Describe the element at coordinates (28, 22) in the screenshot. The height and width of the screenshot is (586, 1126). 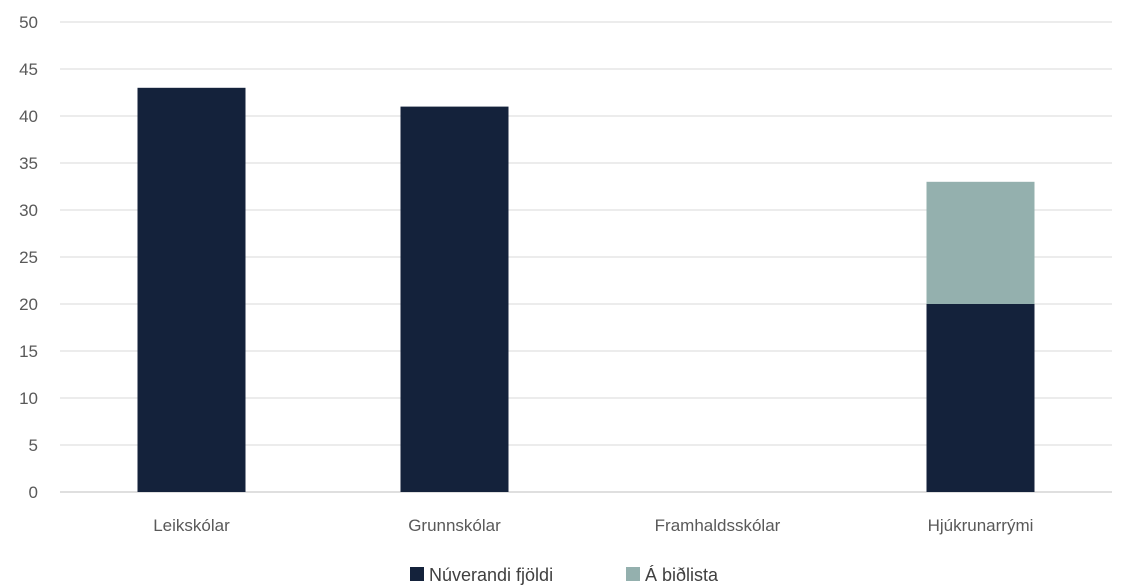
I see `y-tick-label: 50` at that location.